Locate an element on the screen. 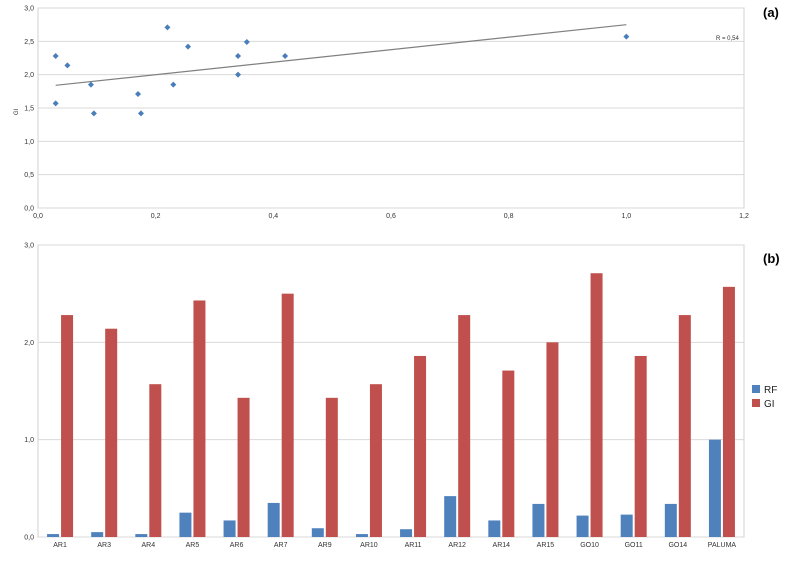 The width and height of the screenshot is (800, 563). bar-gi-ar15 is located at coordinates (552, 439).